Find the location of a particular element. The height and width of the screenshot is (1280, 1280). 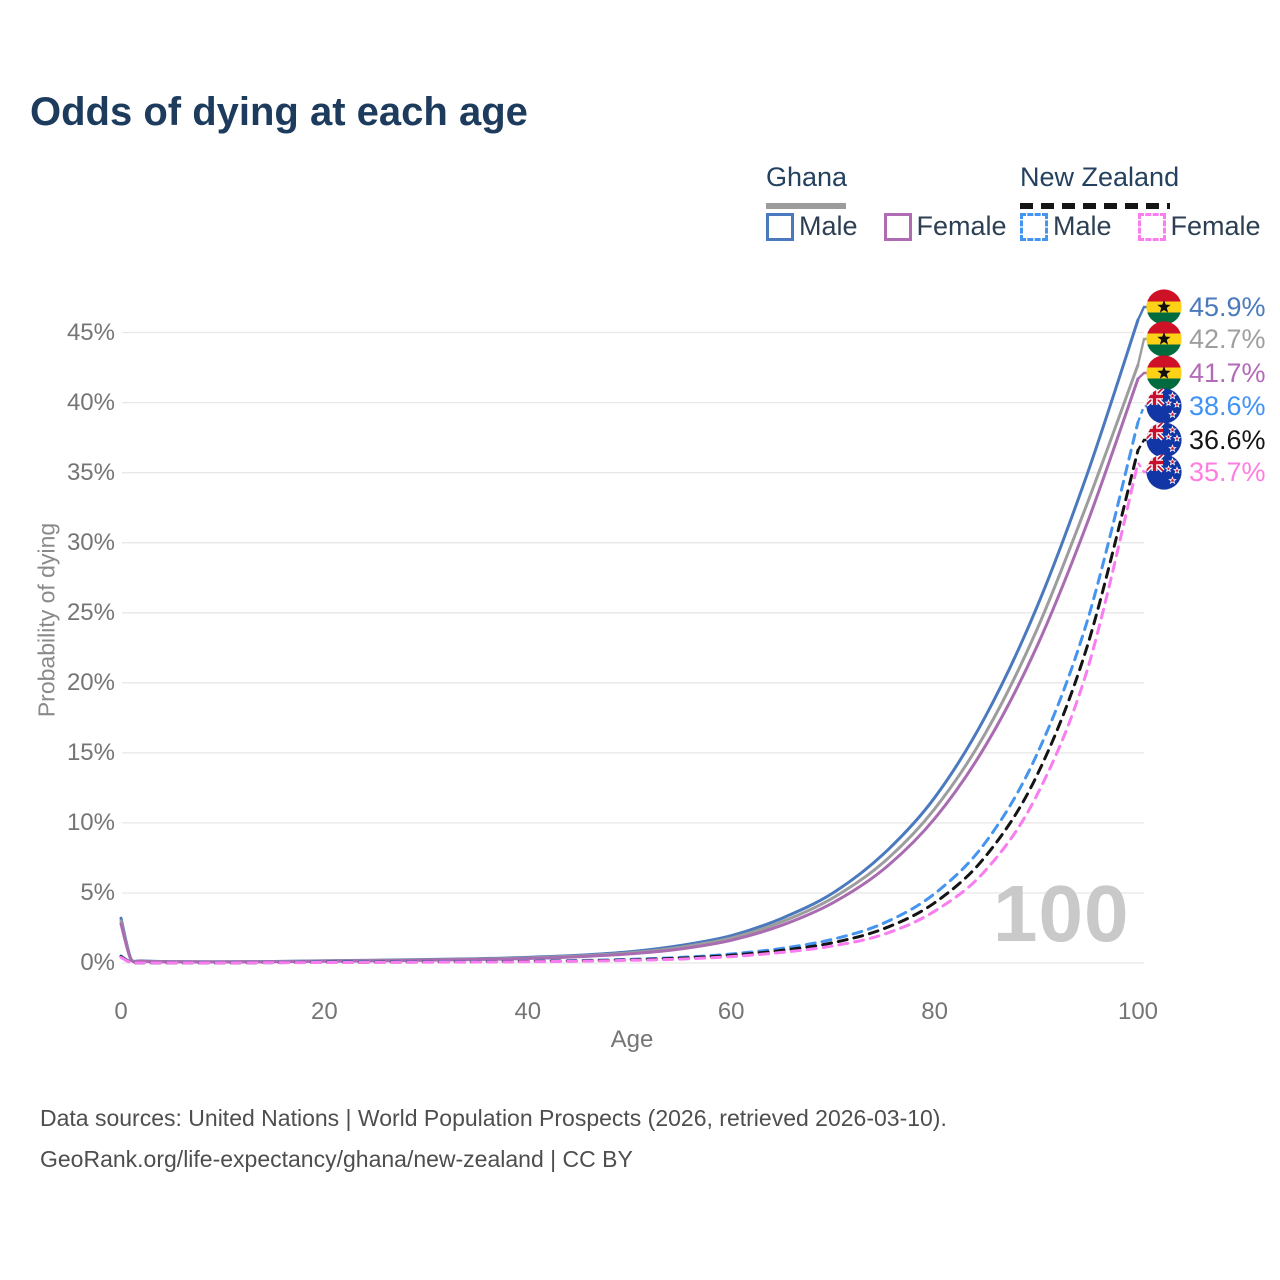

end-label-value: 41.7% is located at coordinates (1227, 372).